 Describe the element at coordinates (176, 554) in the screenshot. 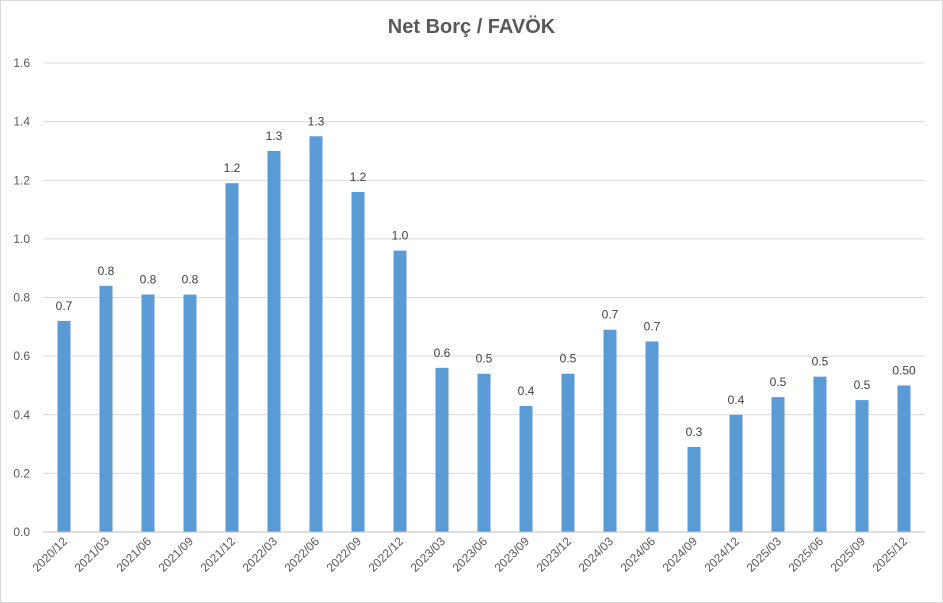

I see `x-tick-label: 2021/09` at that location.